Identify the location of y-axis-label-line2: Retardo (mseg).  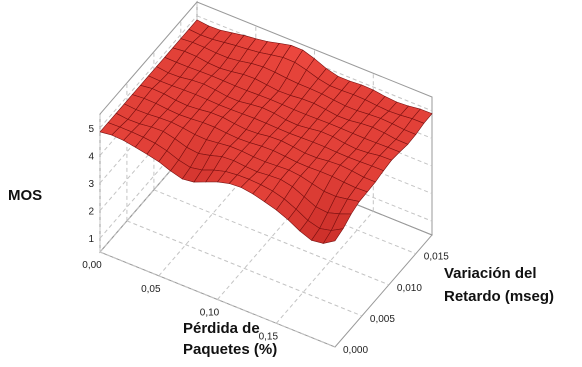
(499, 296).